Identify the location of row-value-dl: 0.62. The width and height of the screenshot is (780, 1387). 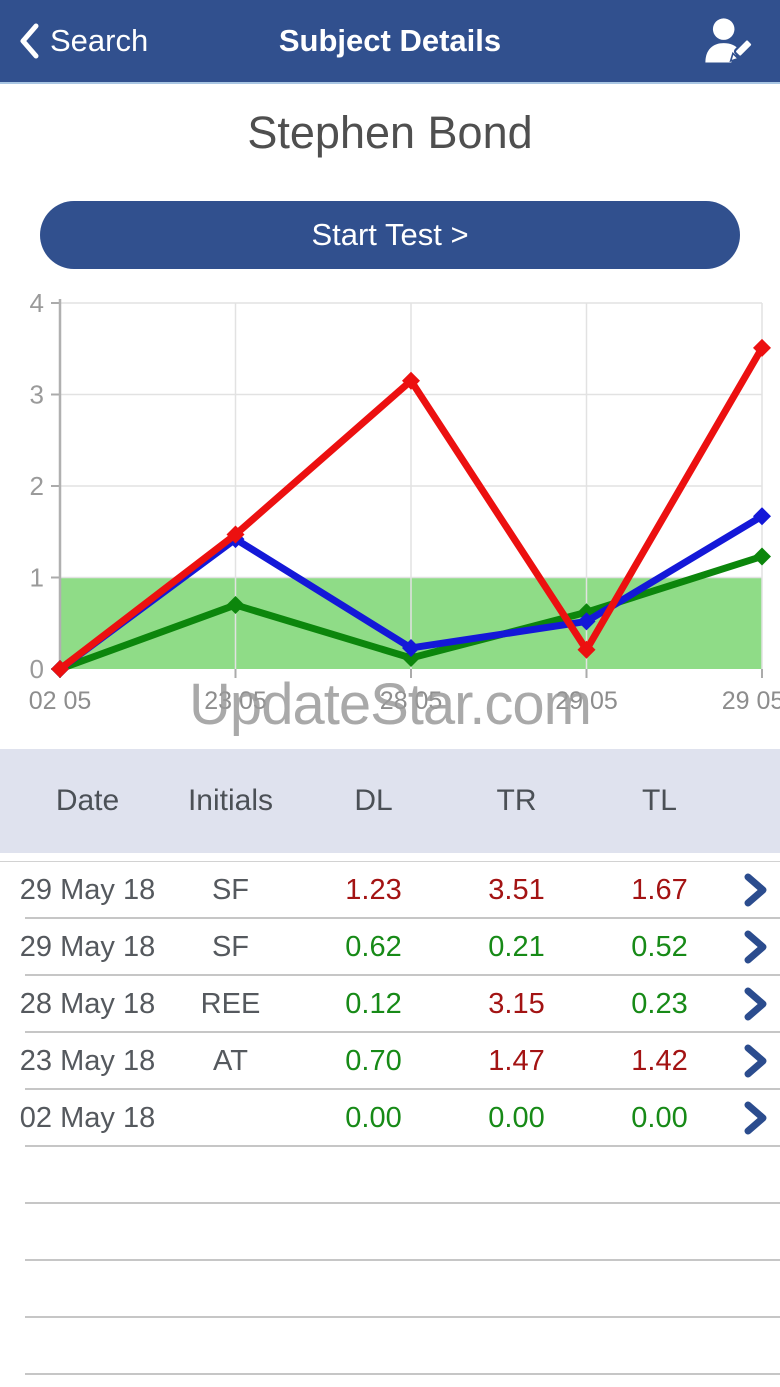
(373, 946).